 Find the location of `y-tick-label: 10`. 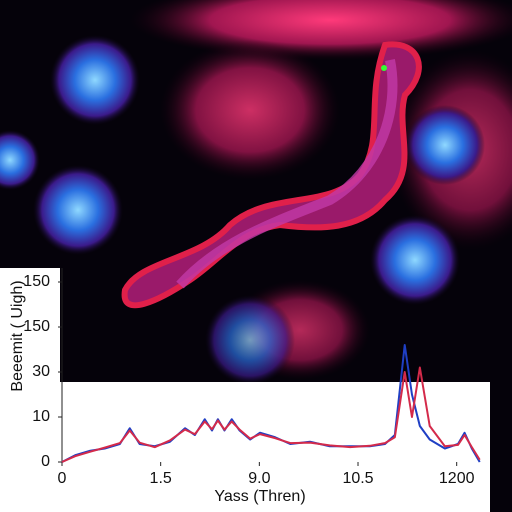

y-tick-label: 10 is located at coordinates (41, 416).